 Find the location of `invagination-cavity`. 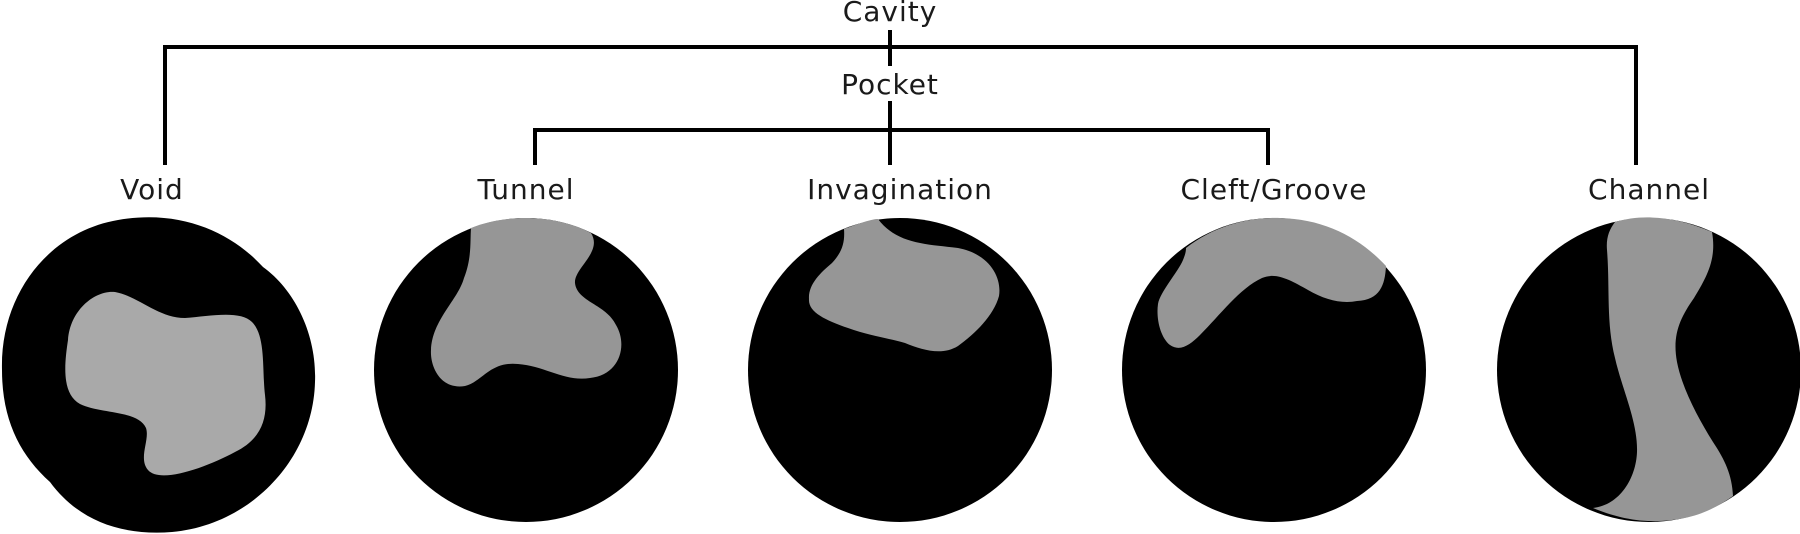

invagination-cavity is located at coordinates (904, 285).